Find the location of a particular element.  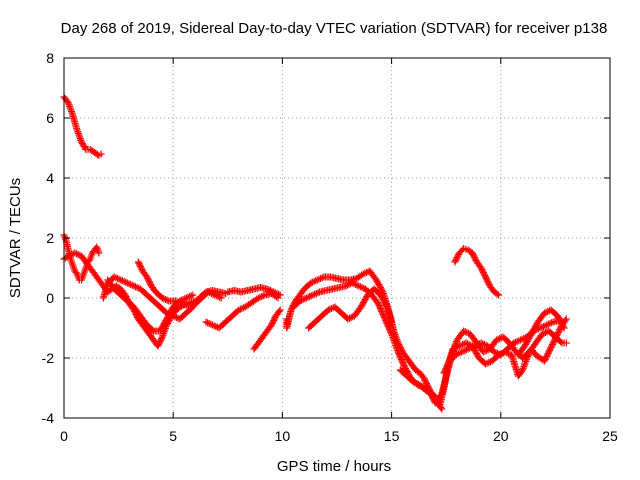

x-axis-label: GPS time / hours is located at coordinates (334, 466).